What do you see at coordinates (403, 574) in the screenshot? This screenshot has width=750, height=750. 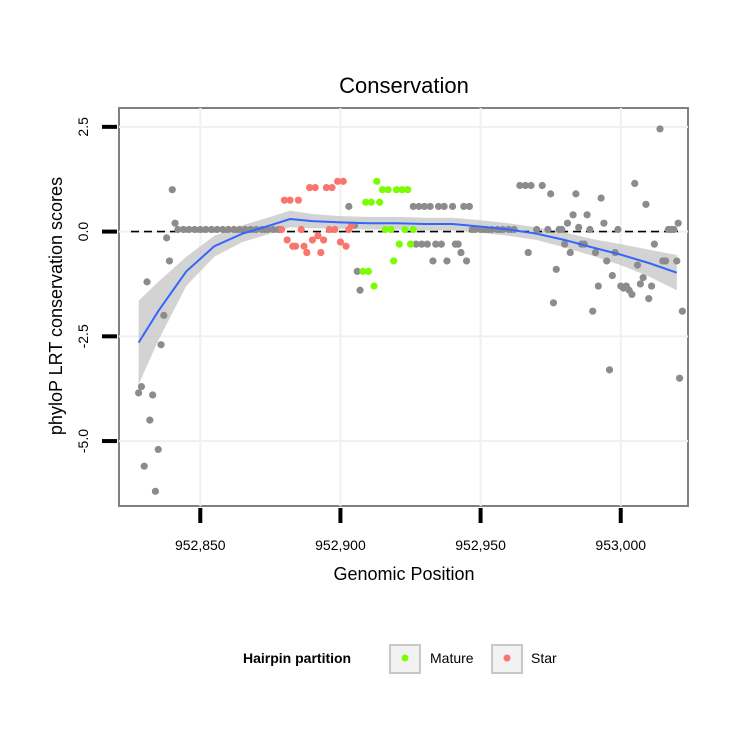 I see `x-axis-label: Genomic Position` at bounding box center [403, 574].